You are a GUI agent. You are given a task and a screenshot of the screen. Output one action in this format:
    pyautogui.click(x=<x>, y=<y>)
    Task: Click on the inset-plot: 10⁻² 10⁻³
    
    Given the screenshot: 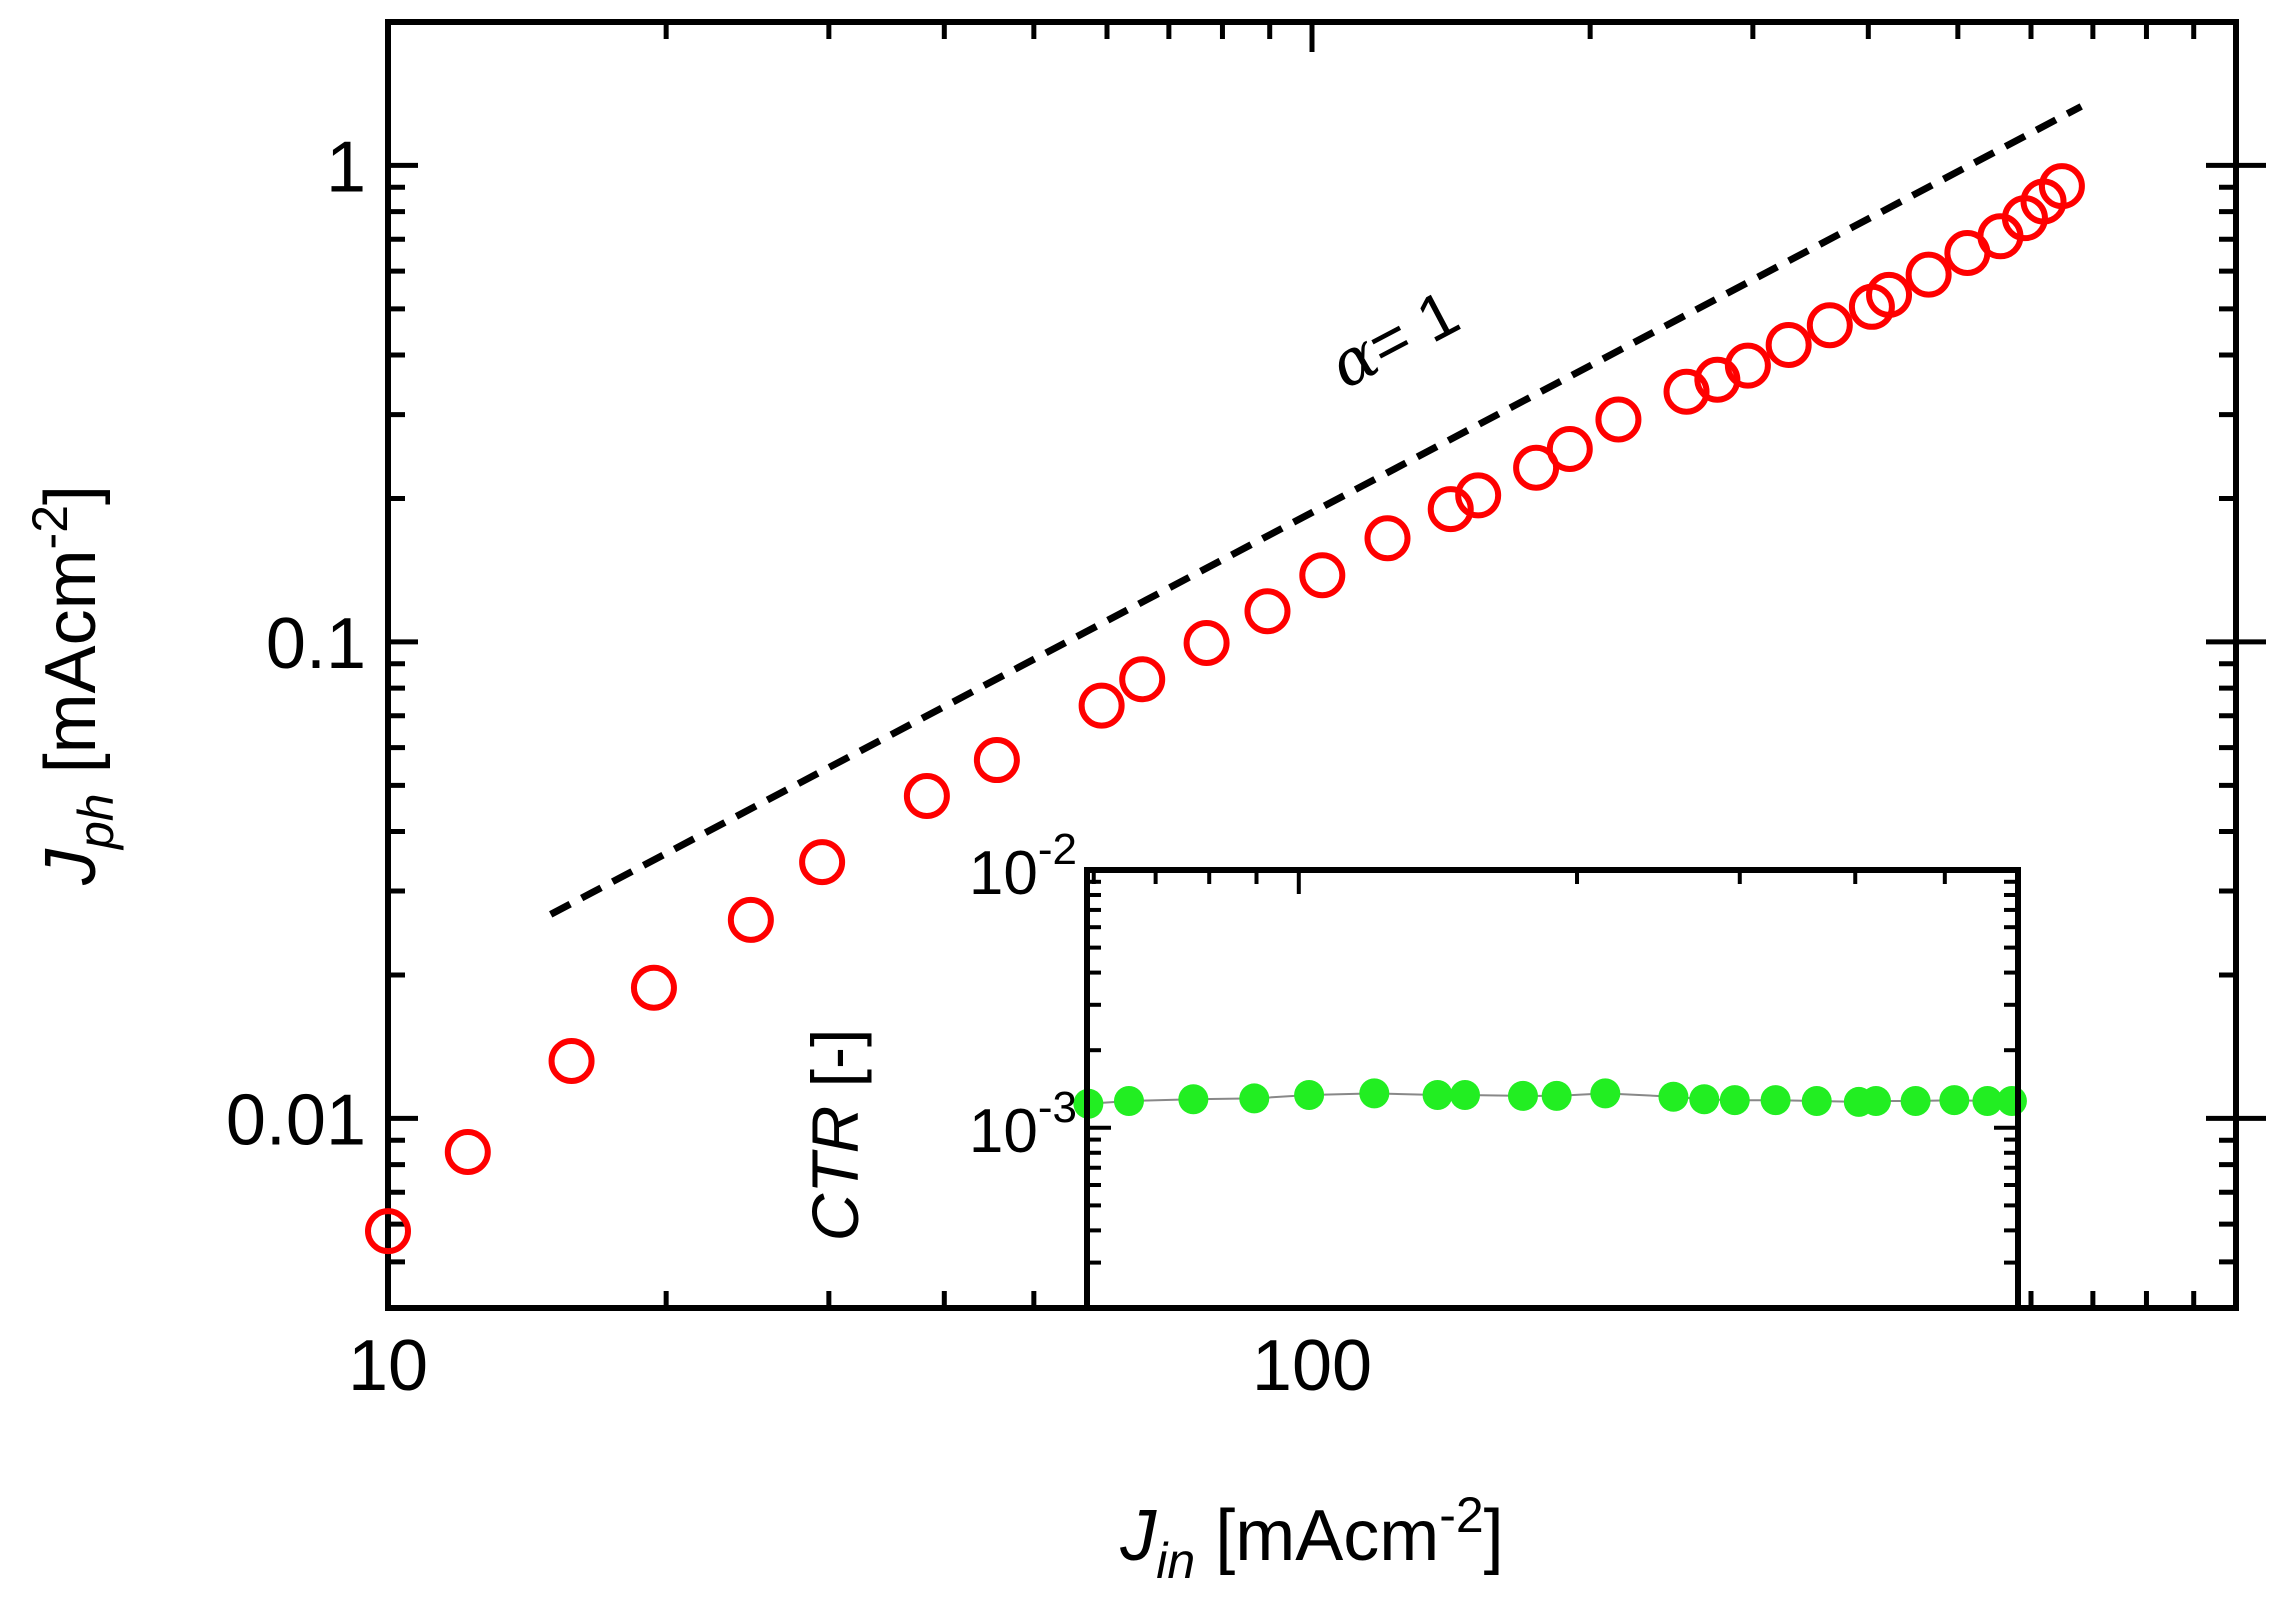 What is the action you would take?
    pyautogui.click(x=1498, y=1068)
    